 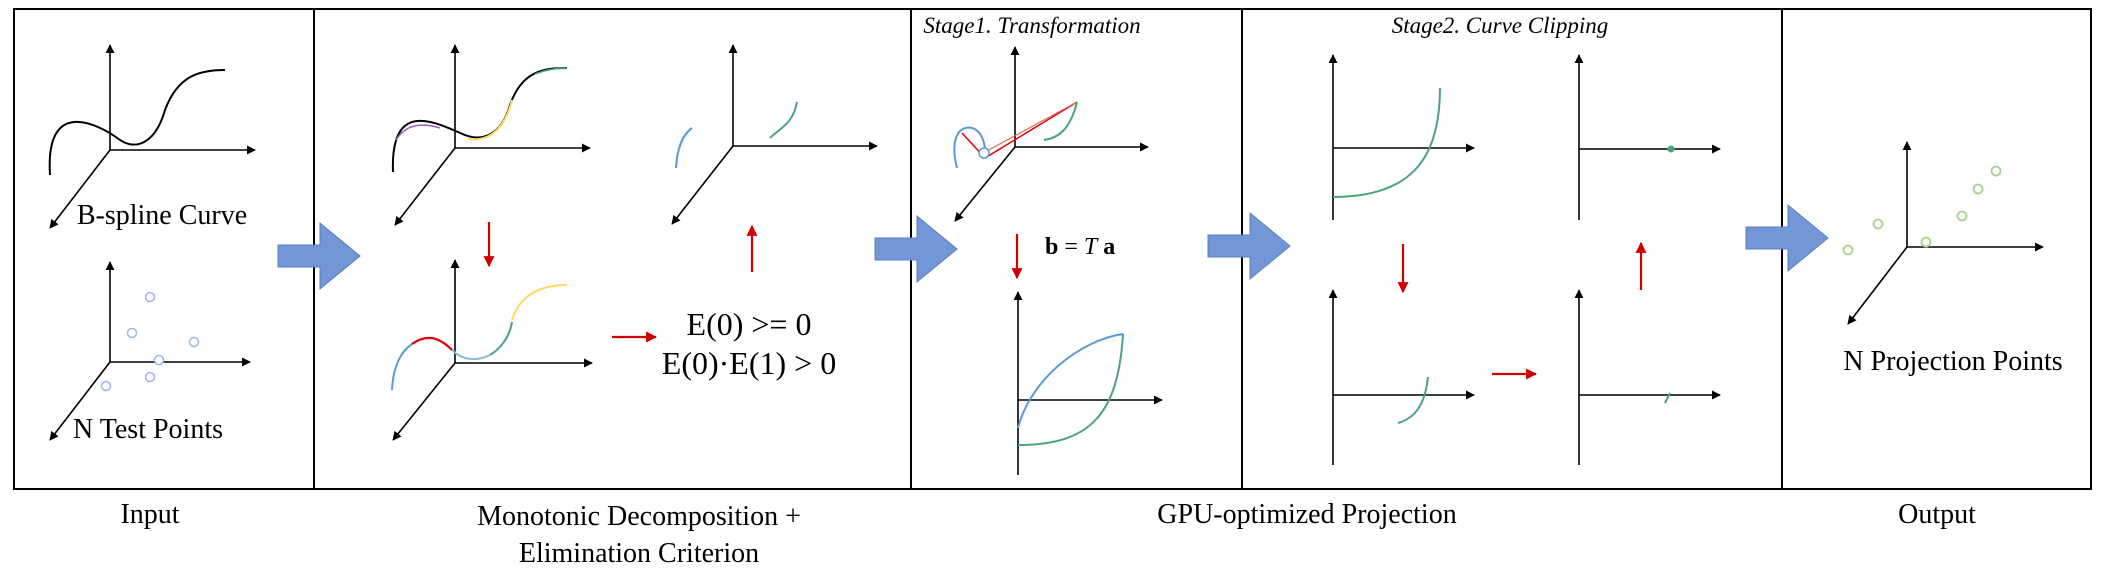 What do you see at coordinates (1031, 127) in the screenshot?
I see `stage1-orange-line` at bounding box center [1031, 127].